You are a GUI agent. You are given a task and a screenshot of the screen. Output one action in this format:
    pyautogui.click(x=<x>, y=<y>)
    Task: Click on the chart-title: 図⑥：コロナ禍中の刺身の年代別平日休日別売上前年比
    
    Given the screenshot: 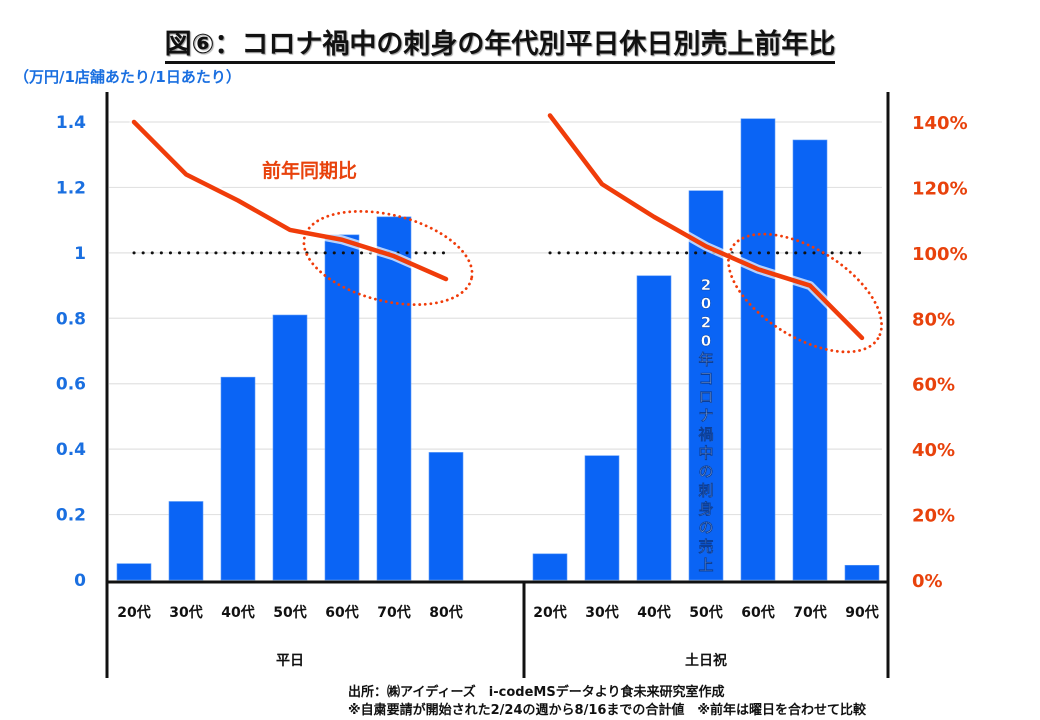 What is the action you would take?
    pyautogui.click(x=500, y=43)
    